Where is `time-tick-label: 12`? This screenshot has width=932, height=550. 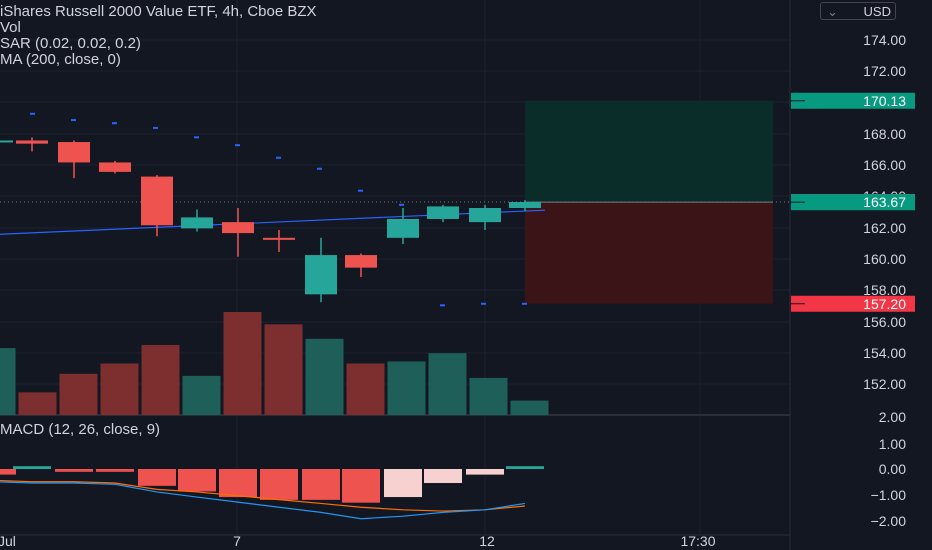
time-tick-label: 12 is located at coordinates (487, 541).